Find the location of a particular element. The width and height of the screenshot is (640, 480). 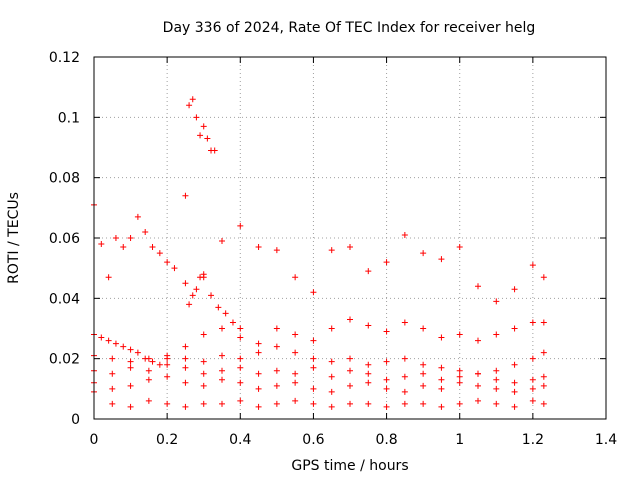

series-satellite-h is located at coordinates (213, 262).